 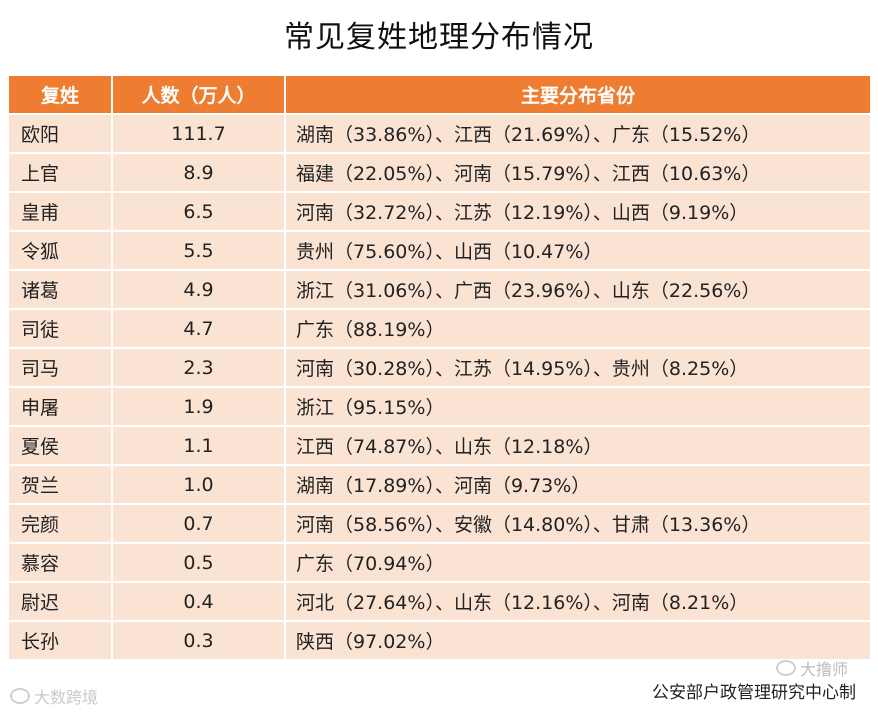 I want to click on header-surname: 复姓, so click(x=61, y=94).